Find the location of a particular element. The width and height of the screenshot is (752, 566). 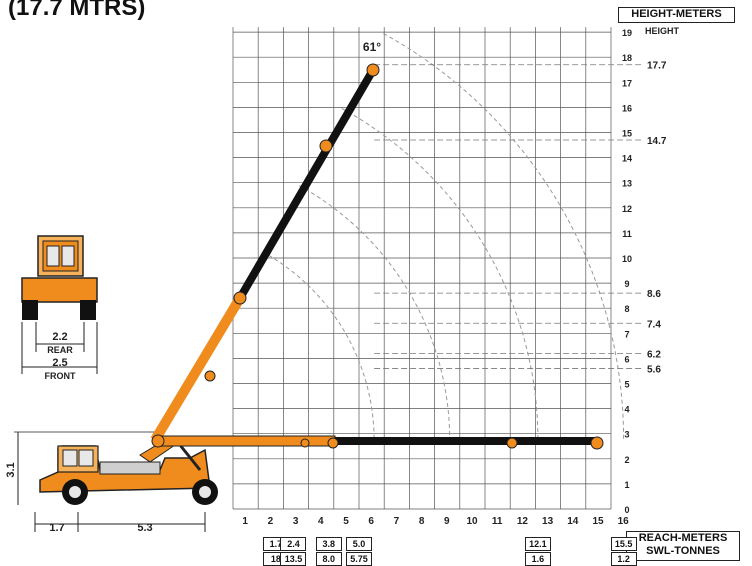

y-tick-label: 4 is located at coordinates (626, 410).